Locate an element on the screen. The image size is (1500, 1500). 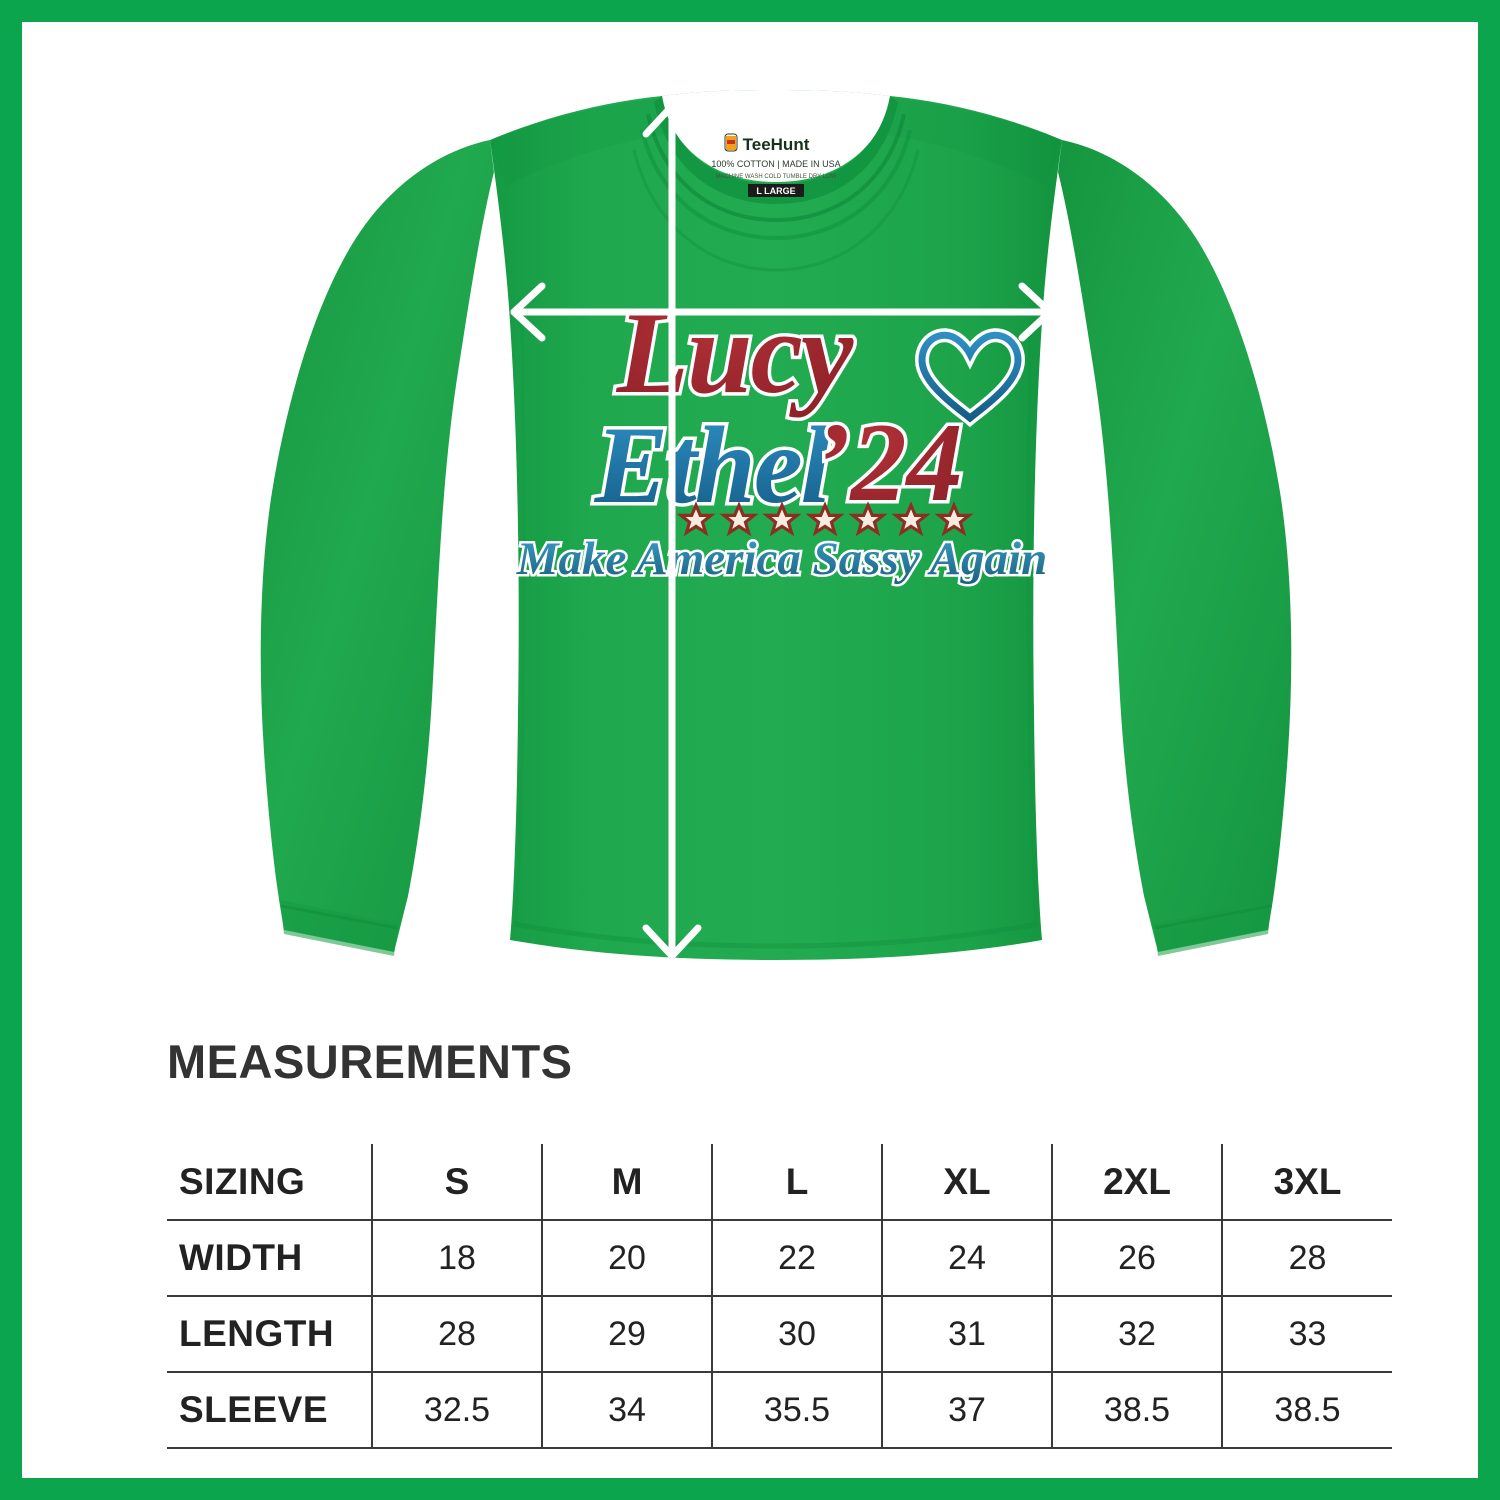
svg-text: Lucy is located at coordinates (735, 352).